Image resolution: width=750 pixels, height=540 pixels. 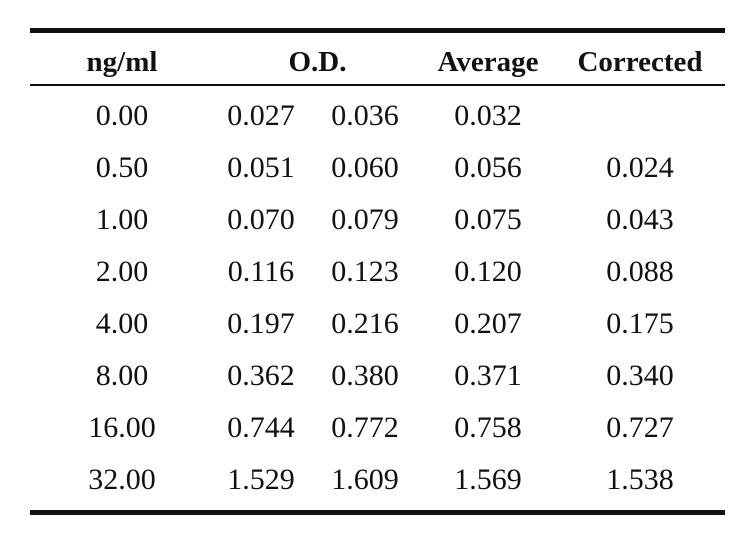 I want to click on cell-average: 0.120, so click(x=488, y=271).